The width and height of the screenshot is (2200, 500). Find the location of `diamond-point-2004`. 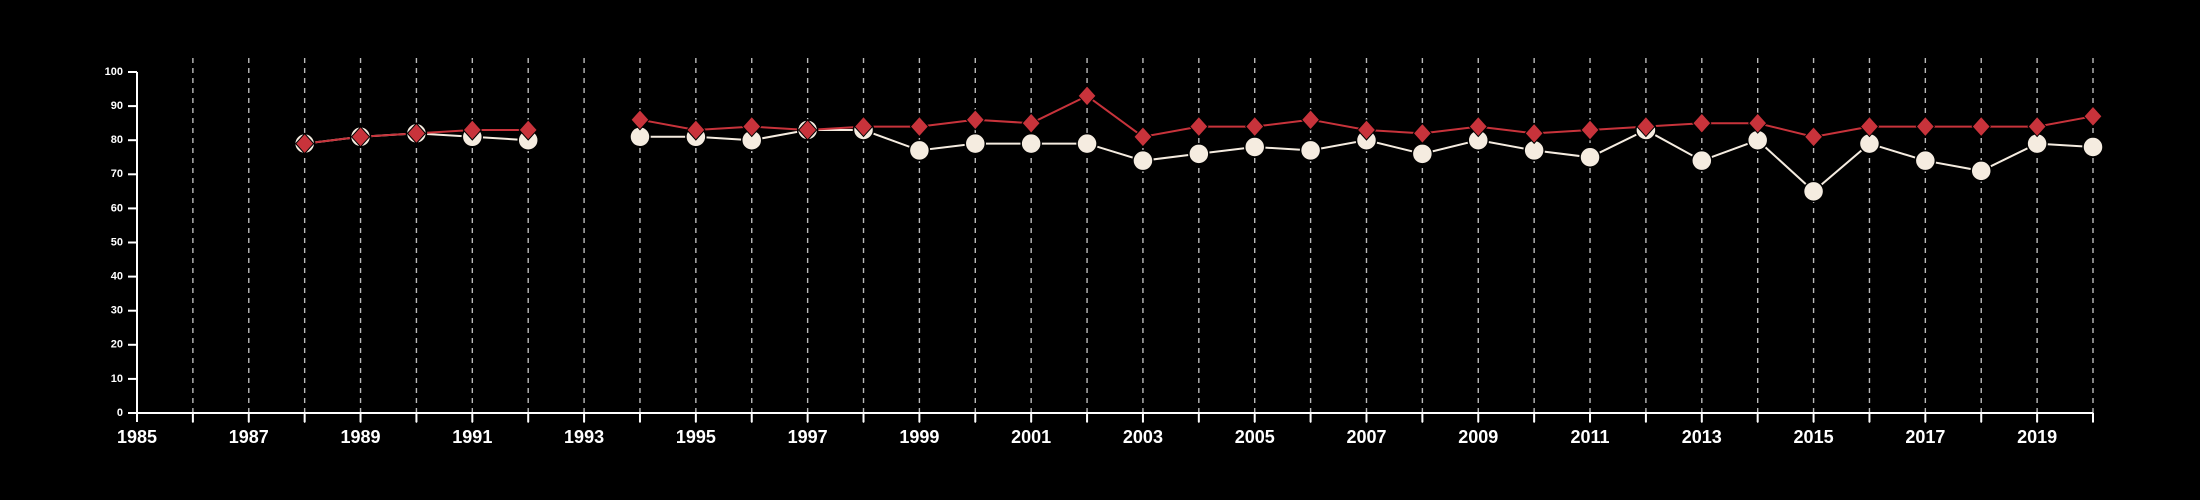

diamond-point-2004 is located at coordinates (1199, 126).